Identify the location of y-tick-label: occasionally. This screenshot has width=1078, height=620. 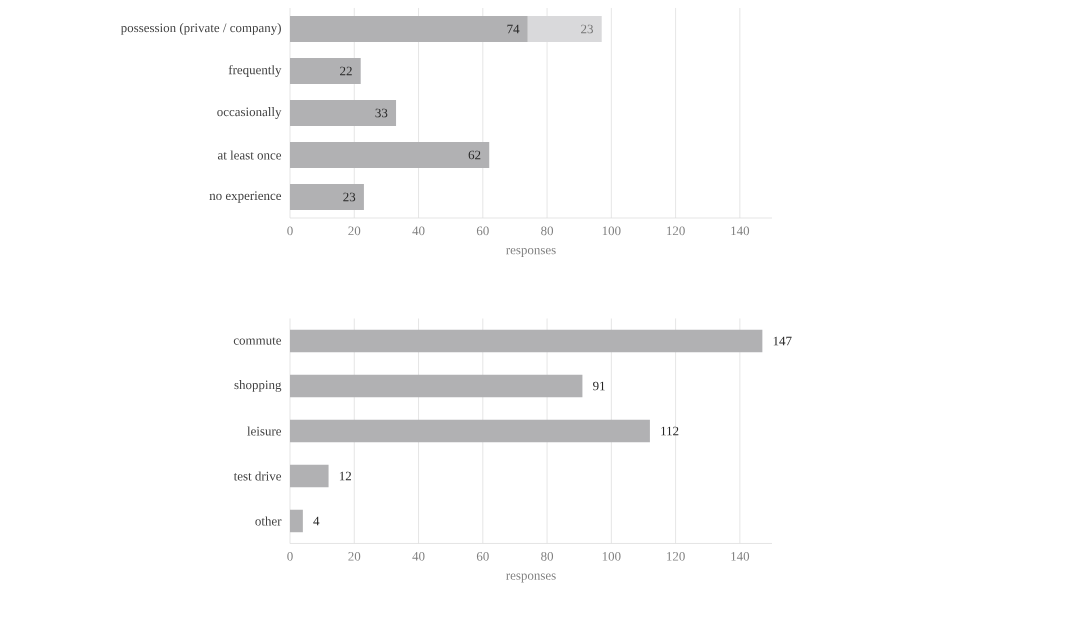
(249, 113).